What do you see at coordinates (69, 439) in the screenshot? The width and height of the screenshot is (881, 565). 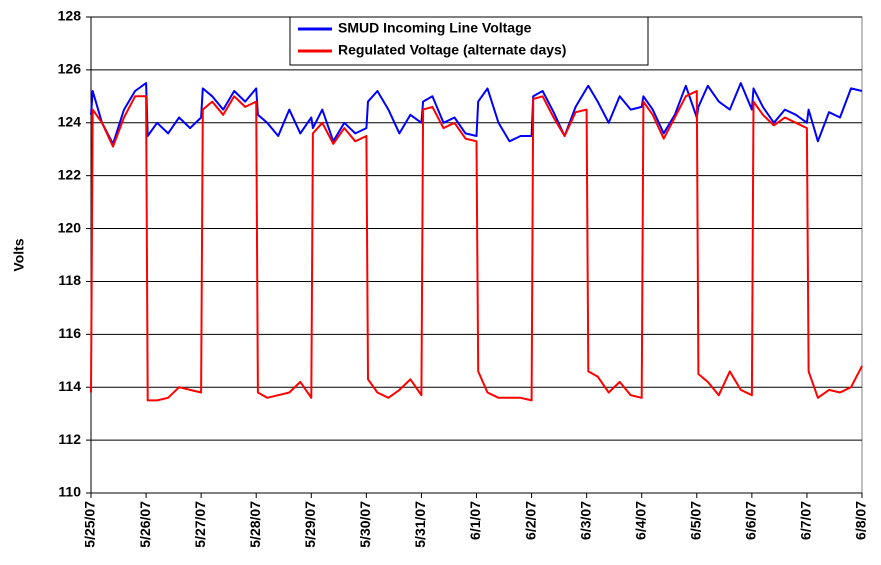 I see `y-tick-label: 112` at bounding box center [69, 439].